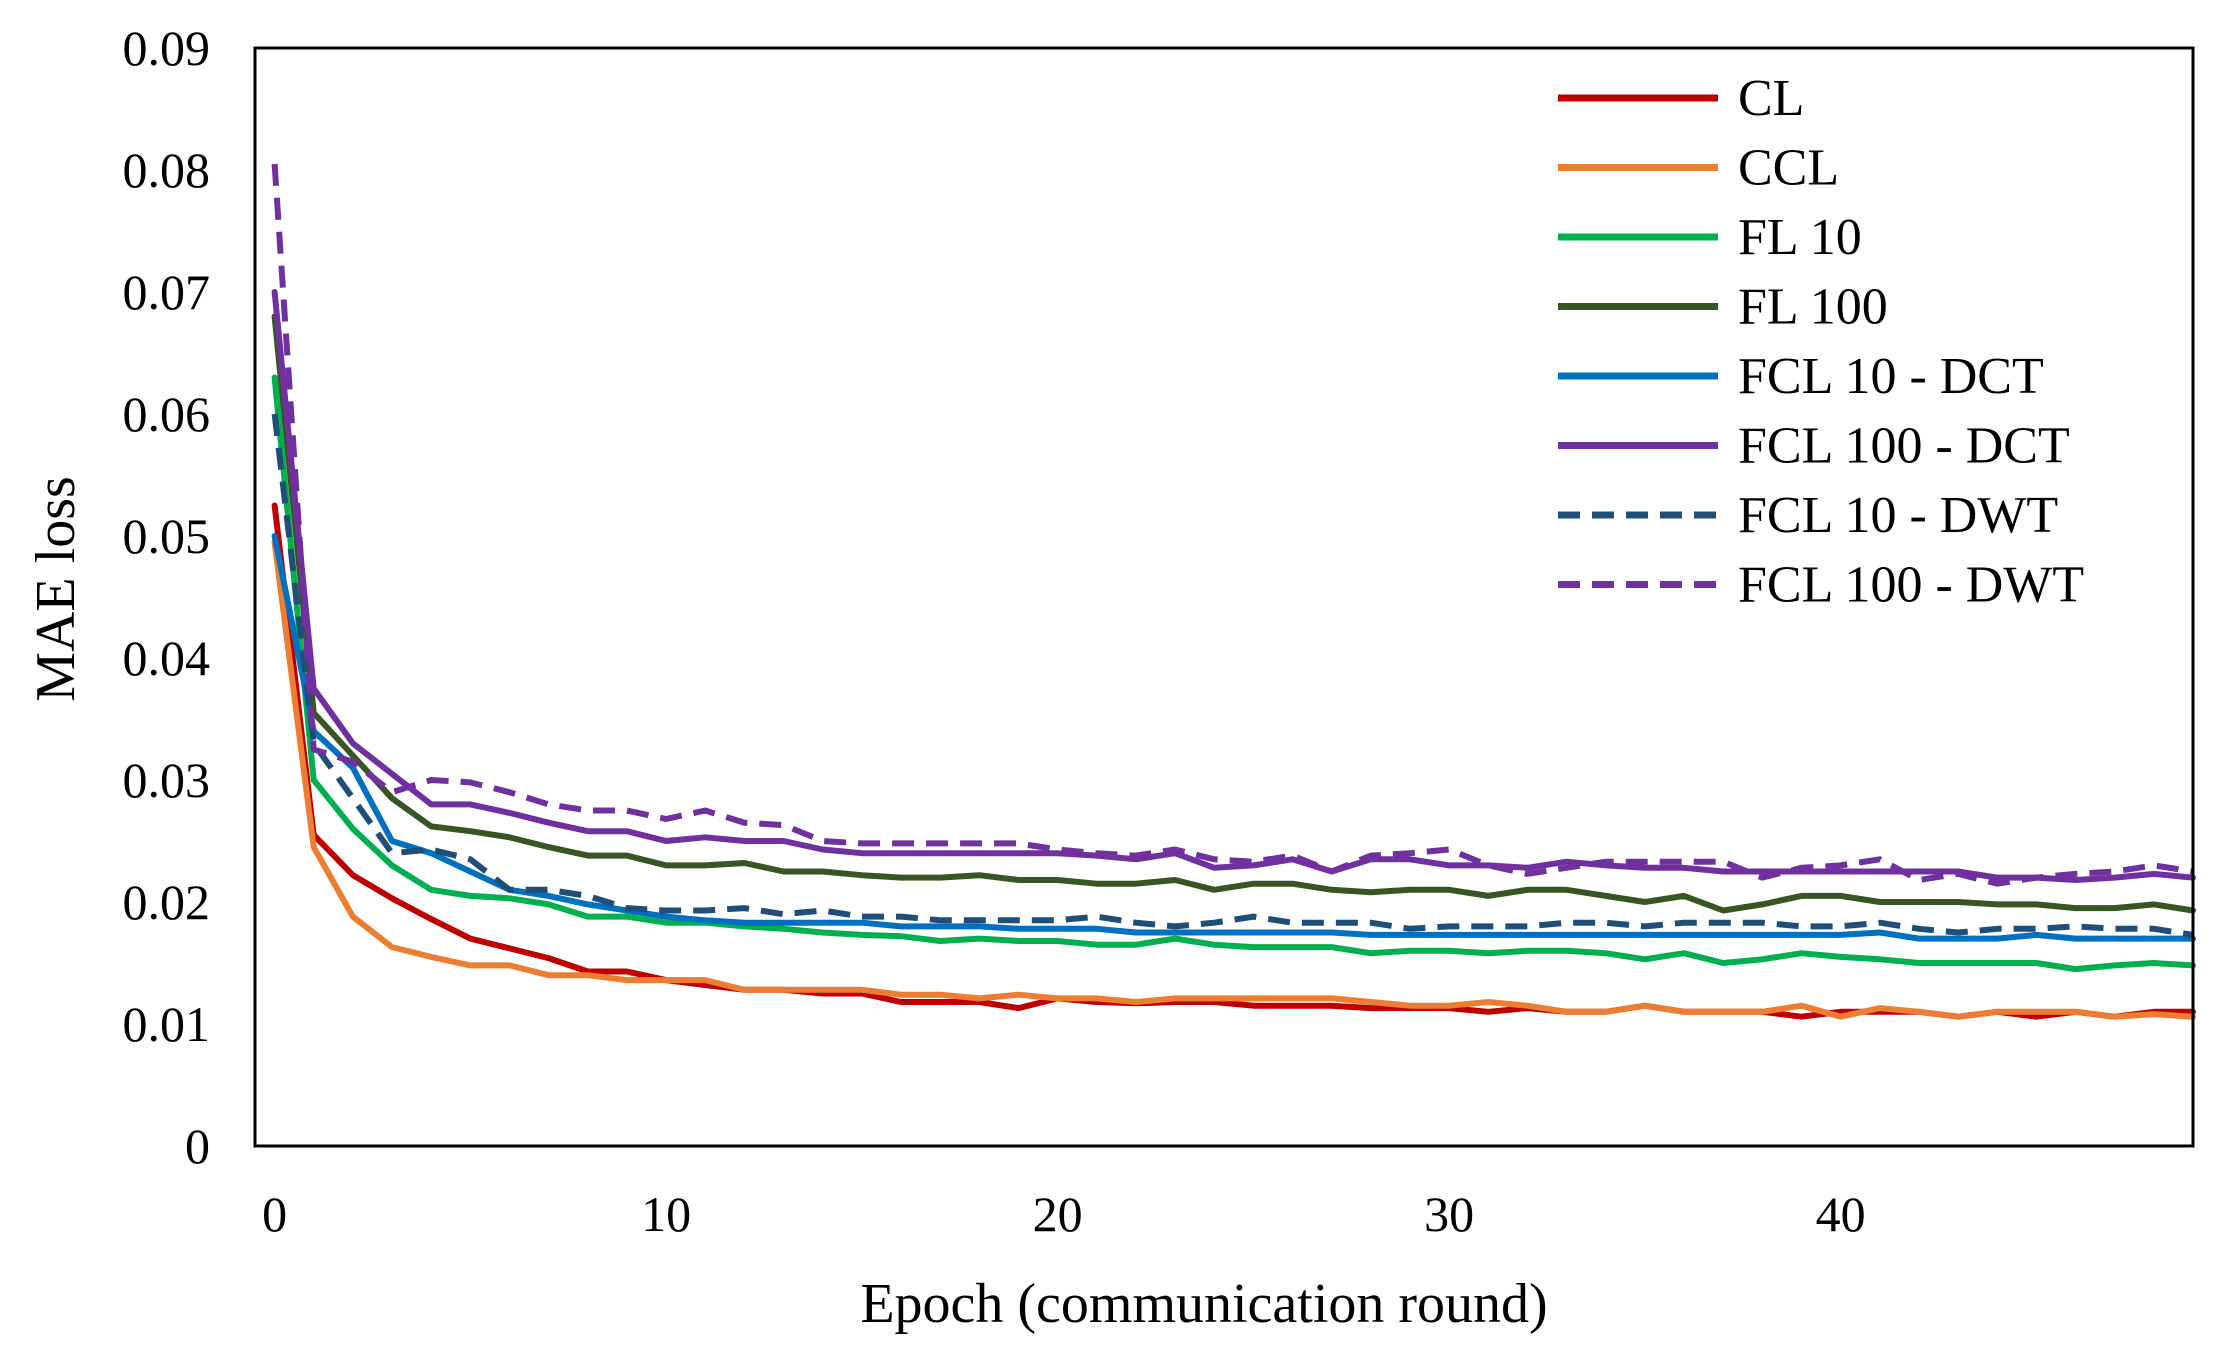 This screenshot has width=2235, height=1352. I want to click on y-tick-label: 0.07, so click(167, 292).